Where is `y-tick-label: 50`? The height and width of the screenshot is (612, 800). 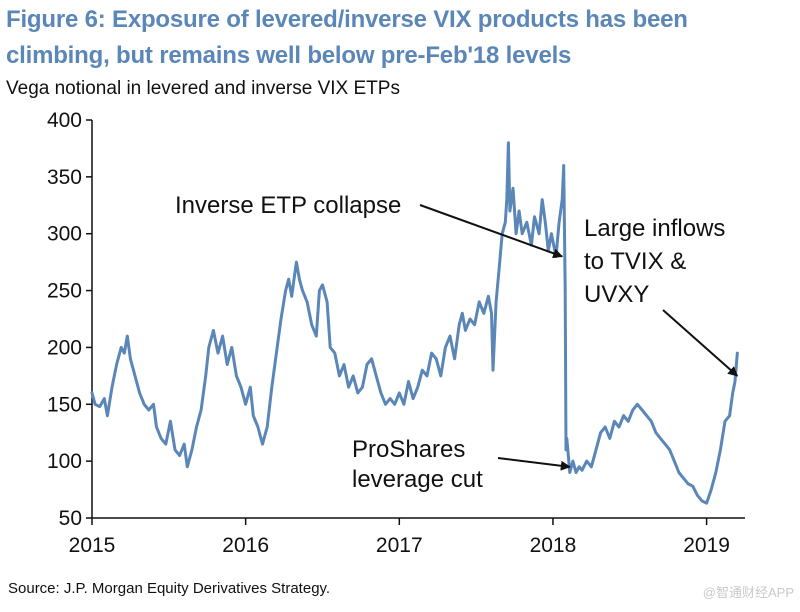
y-tick-label: 50 is located at coordinates (70, 518).